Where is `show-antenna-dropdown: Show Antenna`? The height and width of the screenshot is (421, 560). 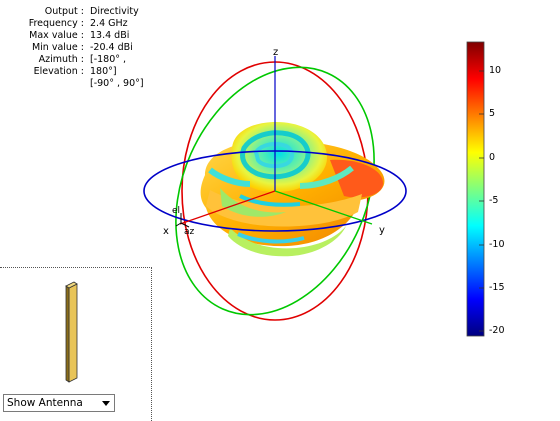 show-antenna-dropdown: Show Antenna is located at coordinates (59, 403).